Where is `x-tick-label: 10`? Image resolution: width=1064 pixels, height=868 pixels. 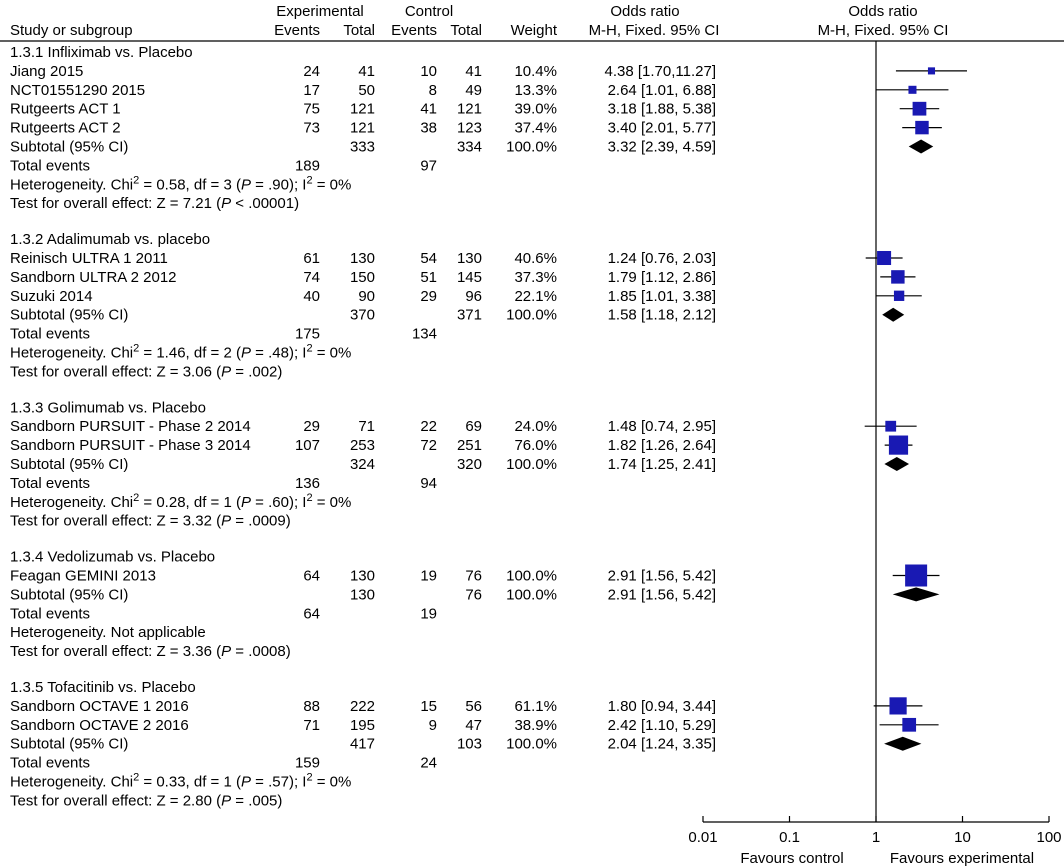 x-tick-label: 10 is located at coordinates (962, 837).